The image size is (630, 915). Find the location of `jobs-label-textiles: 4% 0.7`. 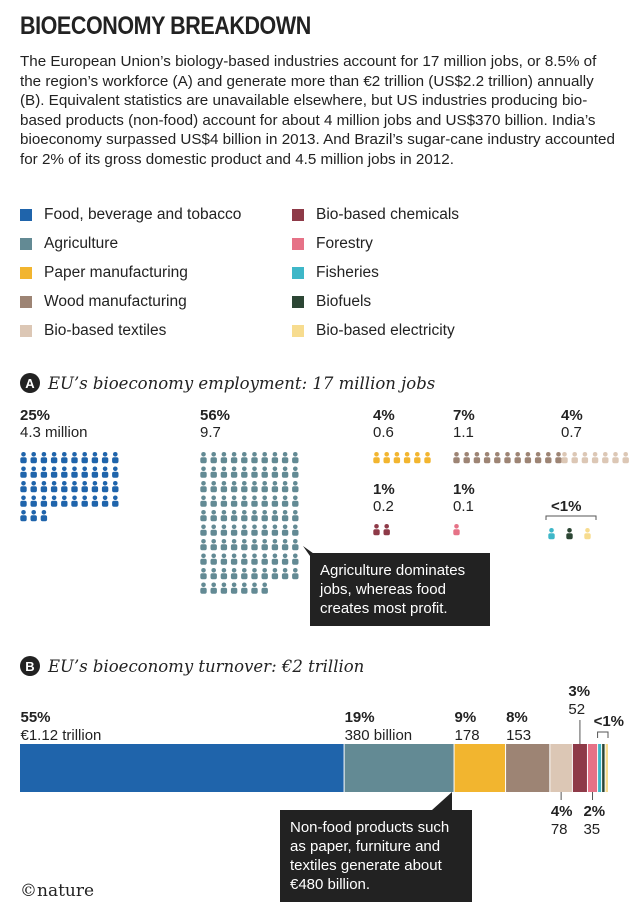

jobs-label-textiles: 4% 0.7 is located at coordinates (572, 424).